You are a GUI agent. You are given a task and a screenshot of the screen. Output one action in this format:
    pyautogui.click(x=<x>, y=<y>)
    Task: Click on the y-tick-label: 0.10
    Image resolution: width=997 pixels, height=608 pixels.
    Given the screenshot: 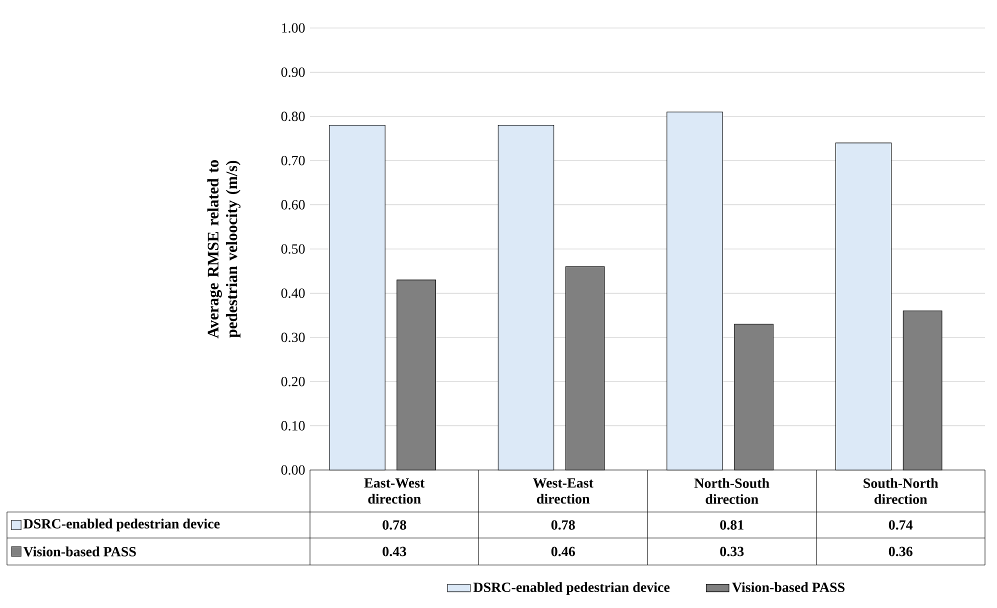 What is the action you would take?
    pyautogui.click(x=293, y=426)
    